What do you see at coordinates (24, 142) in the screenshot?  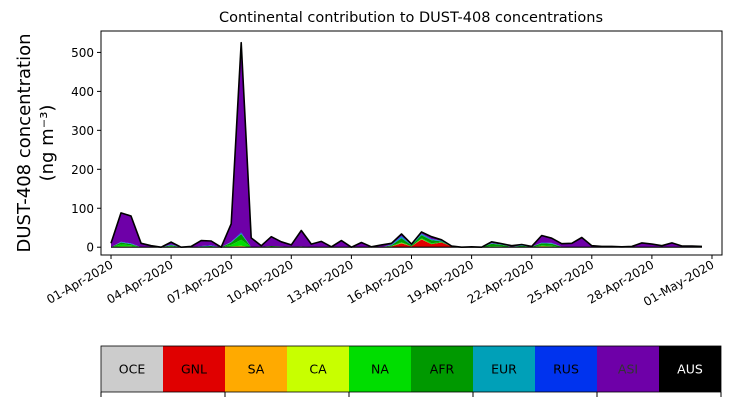 I see `y-axis-label-line1: DUST-408 concentration` at bounding box center [24, 142].